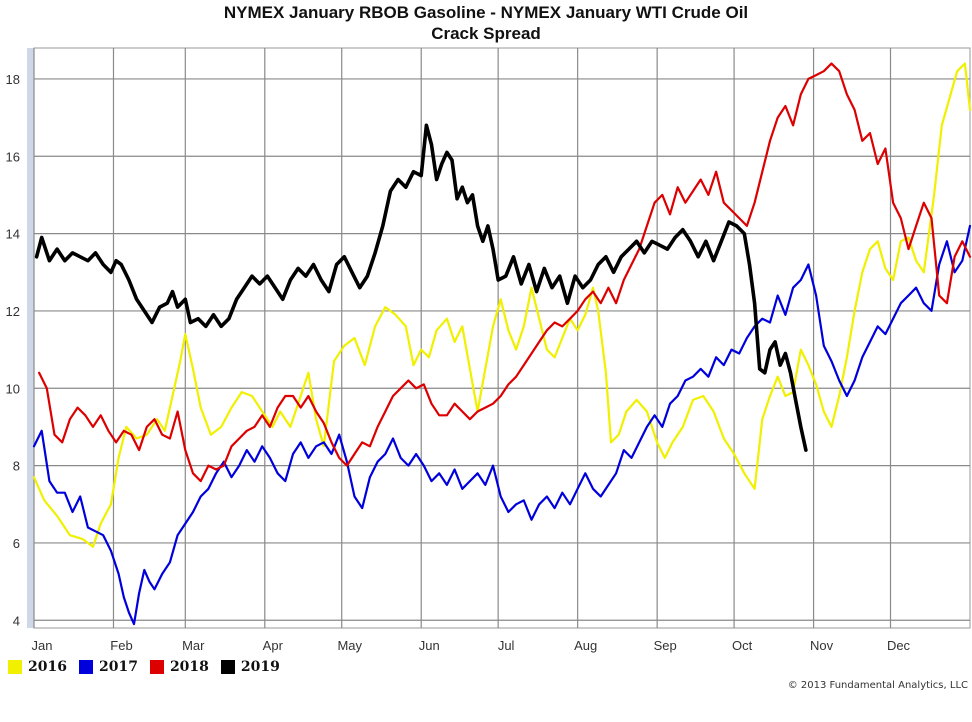 Image resolution: width=972 pixels, height=722 pixels. I want to click on y-tick-label: 6, so click(16, 543).